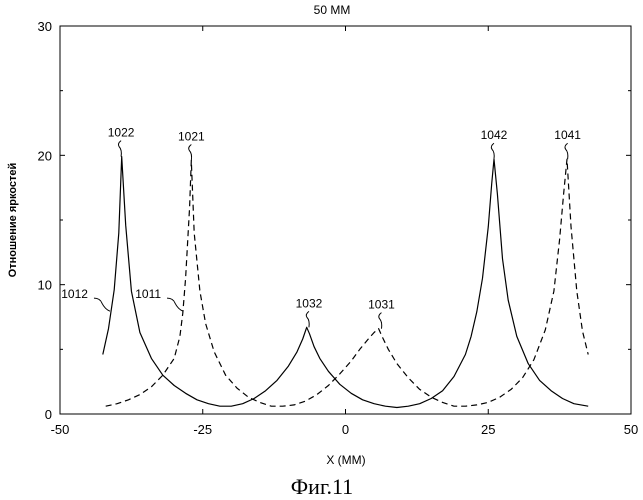 This screenshot has height=500, width=643. Describe the element at coordinates (60, 429) in the screenshot. I see `x-tick-label: -50` at that location.